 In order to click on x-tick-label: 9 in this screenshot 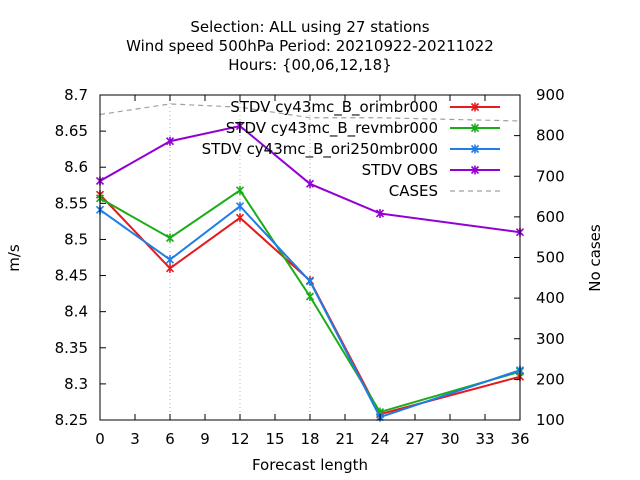, I will do `click(205, 439)`.